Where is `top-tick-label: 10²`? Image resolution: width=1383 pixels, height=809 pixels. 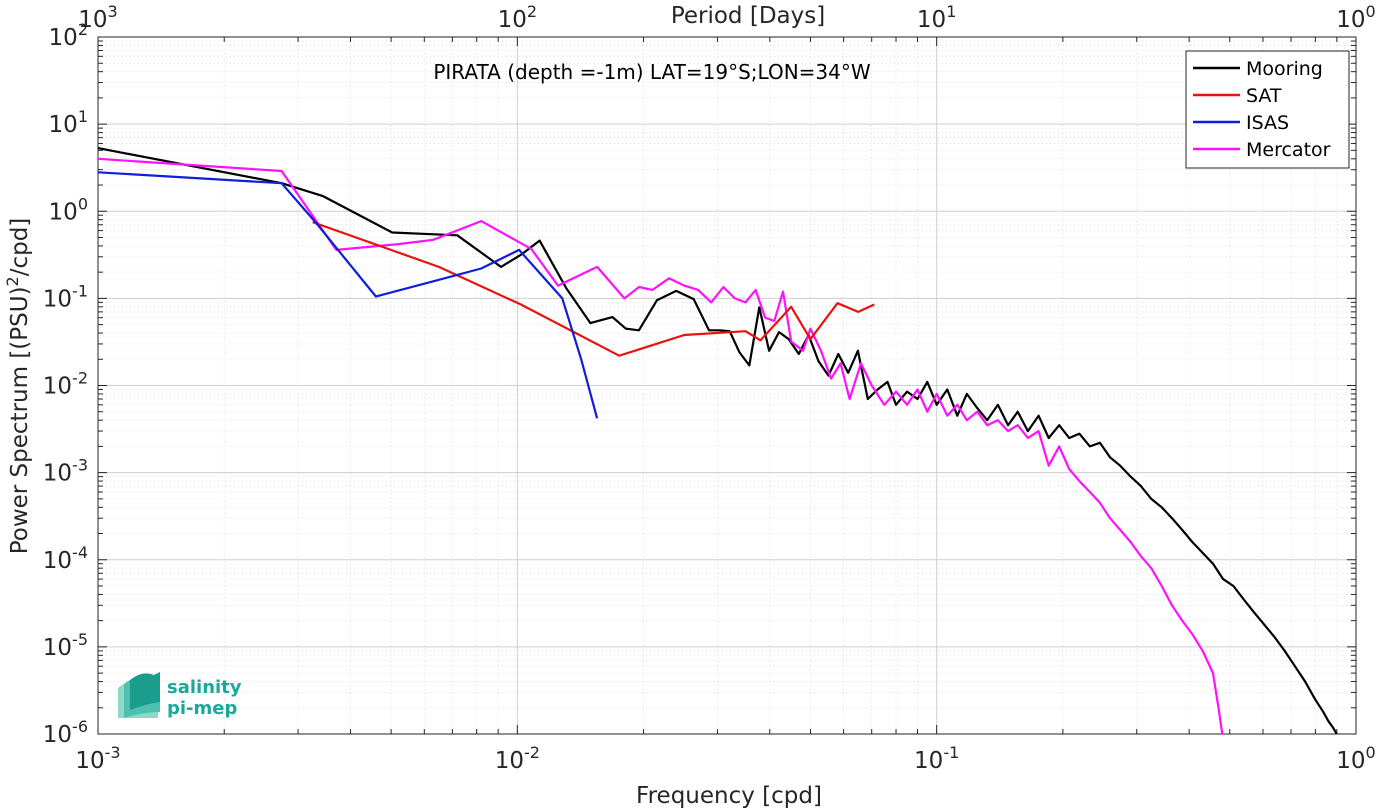
top-tick-label: 10² is located at coordinates (517, 17).